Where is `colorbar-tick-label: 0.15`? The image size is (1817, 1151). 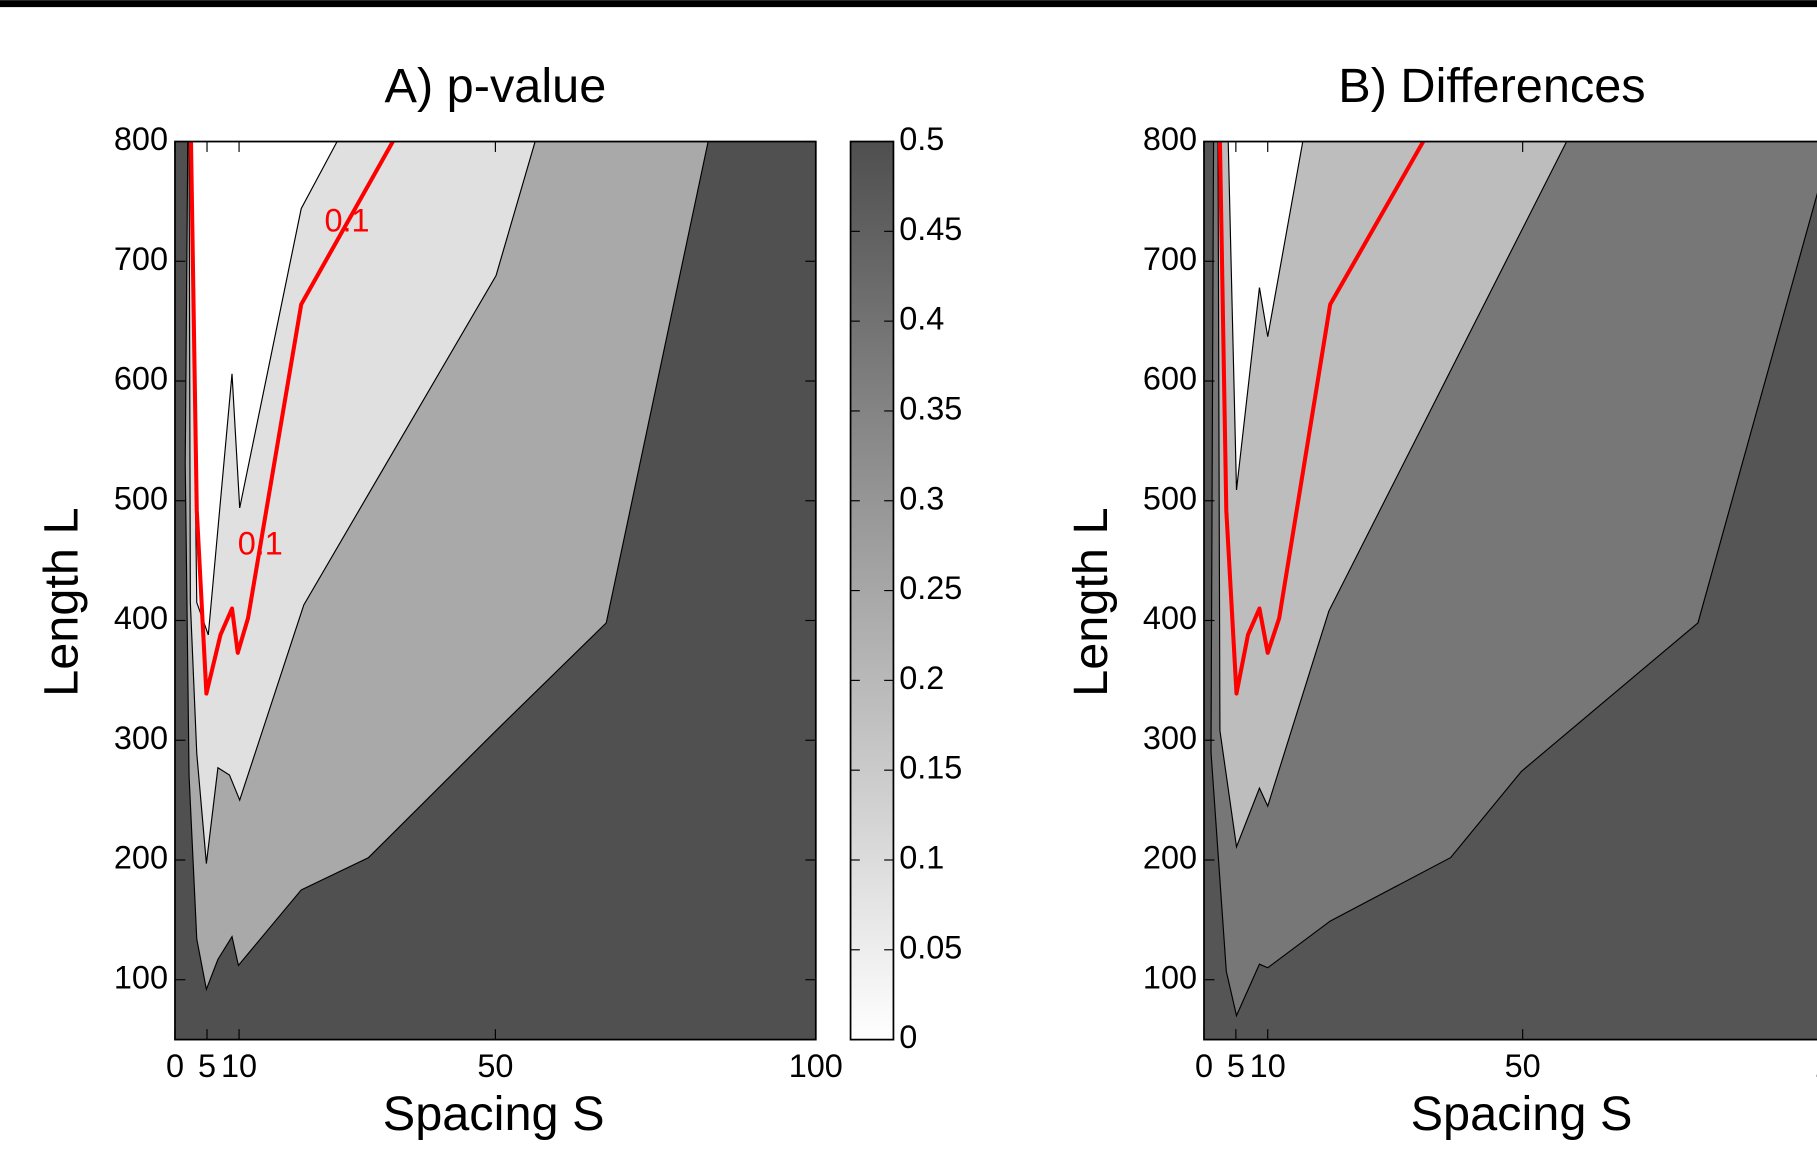 colorbar-tick-label: 0.15 is located at coordinates (930, 768).